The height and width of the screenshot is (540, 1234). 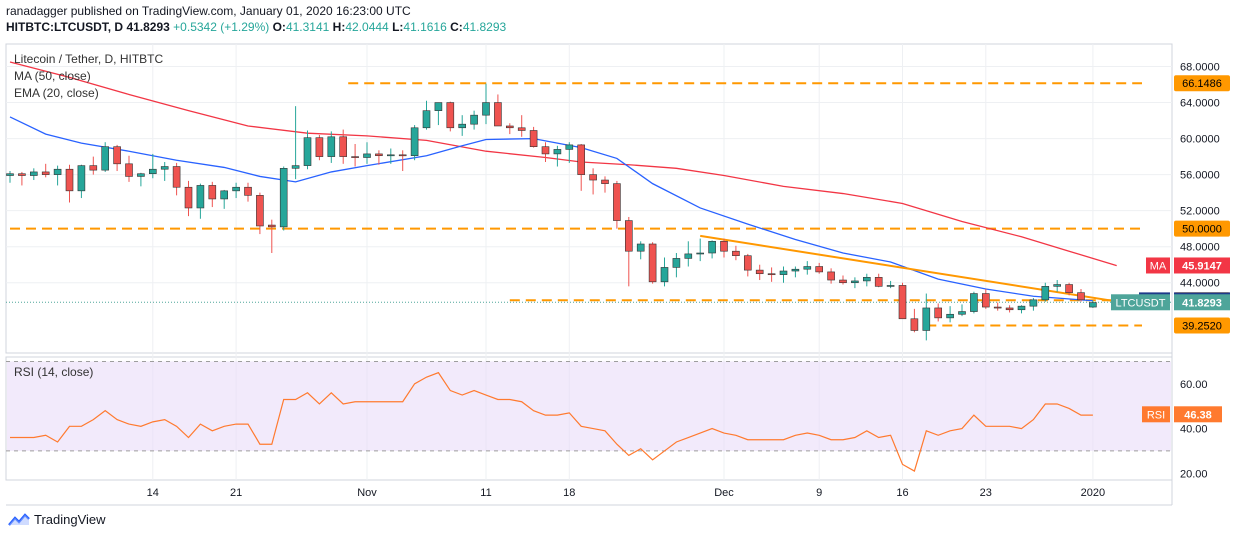 I want to click on close-value: 41.8293, so click(x=148, y=27).